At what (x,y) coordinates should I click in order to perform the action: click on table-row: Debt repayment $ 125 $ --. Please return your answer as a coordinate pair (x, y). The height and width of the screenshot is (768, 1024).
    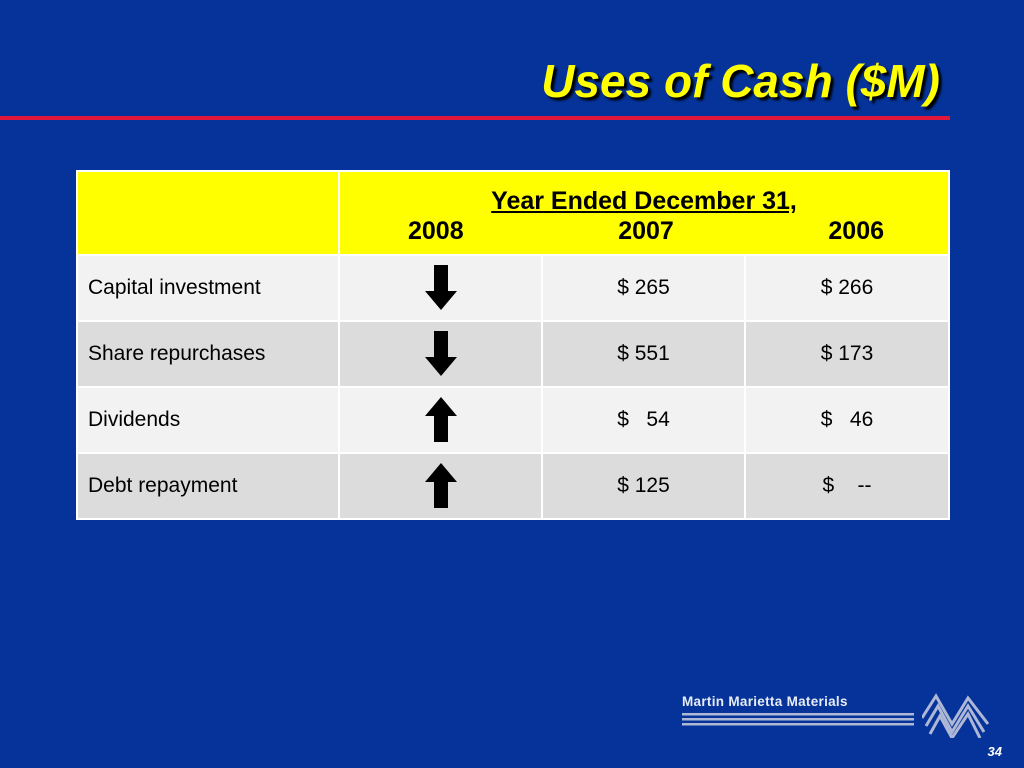
    Looking at the image, I should click on (513, 486).